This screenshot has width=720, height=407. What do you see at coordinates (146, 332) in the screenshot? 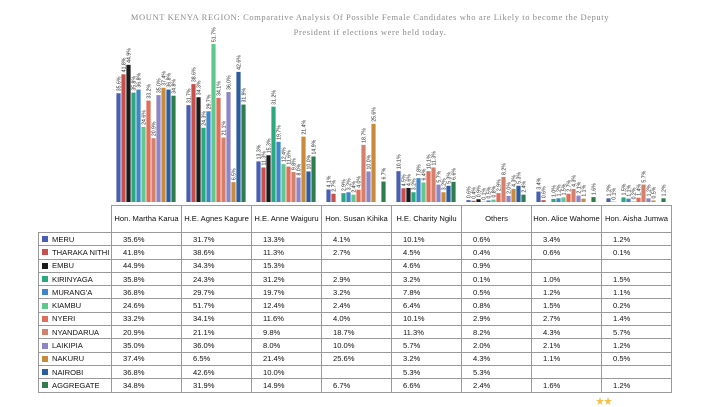
I see `table-cell: 20.9%` at bounding box center [146, 332].